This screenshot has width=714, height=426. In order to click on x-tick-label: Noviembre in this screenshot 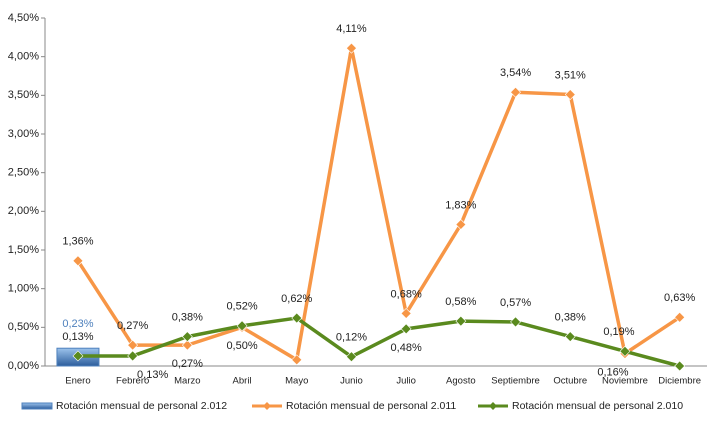, I will do `click(625, 381)`.